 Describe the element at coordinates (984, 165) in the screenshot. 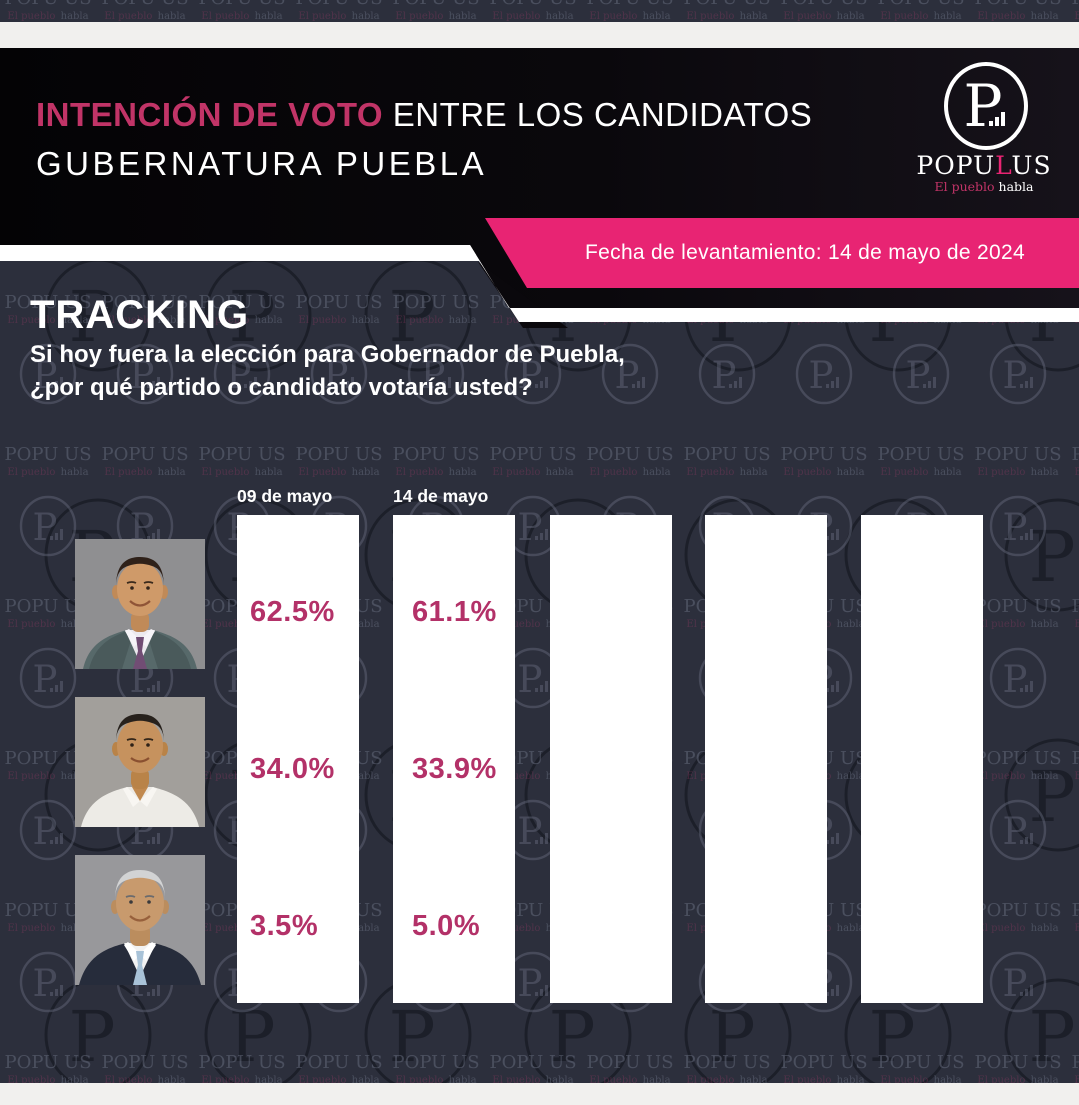

I see `populus-wordmark: POPULUS` at that location.